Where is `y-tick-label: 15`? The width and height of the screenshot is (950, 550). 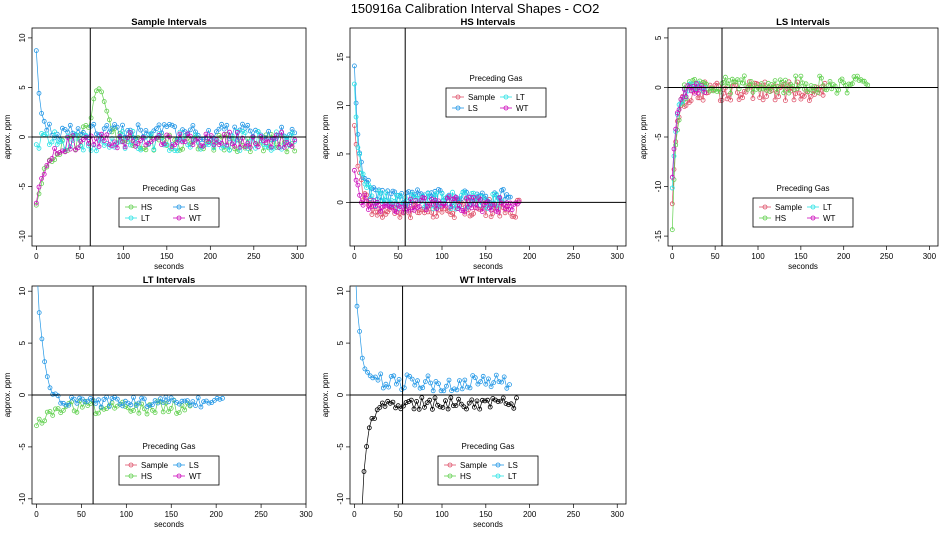
y-tick-label: 15 is located at coordinates (340, 56).